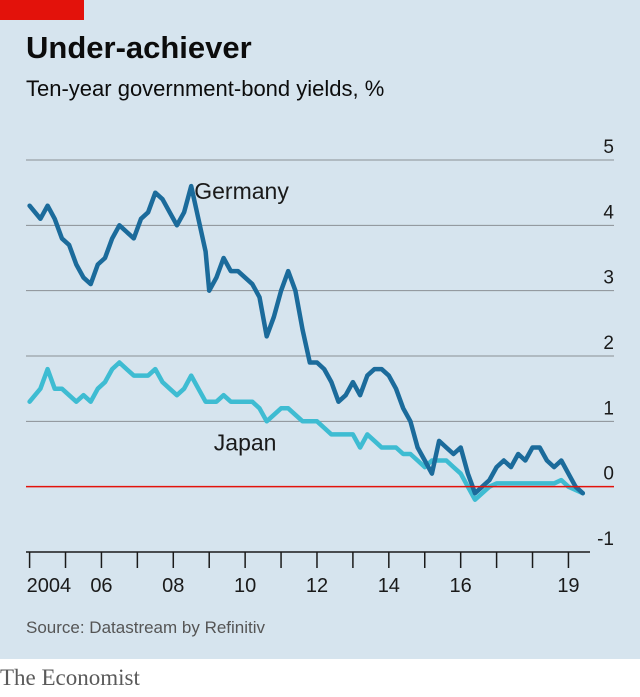 The image size is (640, 697). Describe the element at coordinates (608, 278) in the screenshot. I see `y-tick-label: 3` at that location.